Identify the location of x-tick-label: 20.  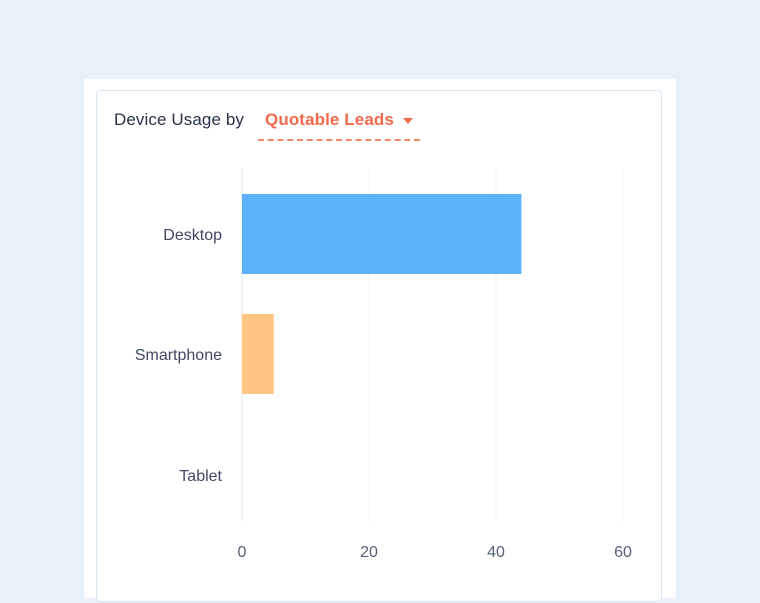
(369, 552).